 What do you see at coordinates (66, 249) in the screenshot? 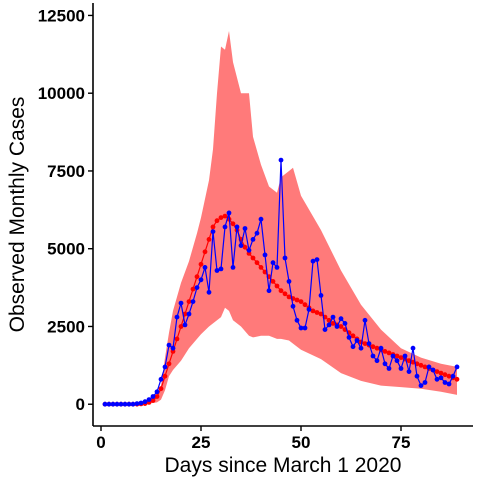
I see `y-tick-label: 5000` at bounding box center [66, 249].